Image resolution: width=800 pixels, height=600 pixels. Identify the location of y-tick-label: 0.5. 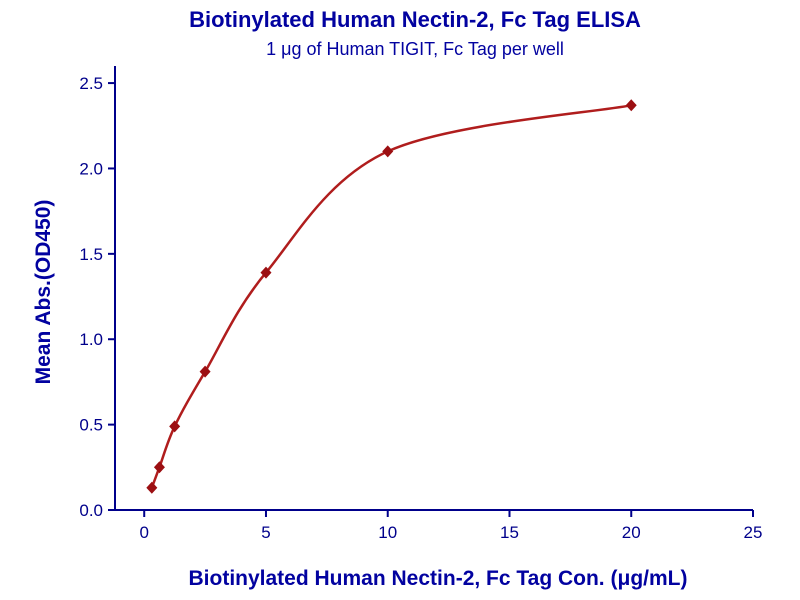
(91, 425).